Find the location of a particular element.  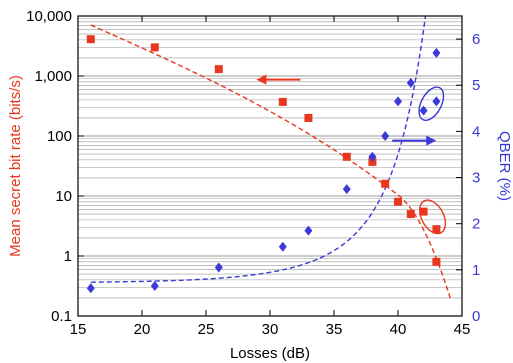

left-y-tick-label: 1,000 is located at coordinates (53, 76).